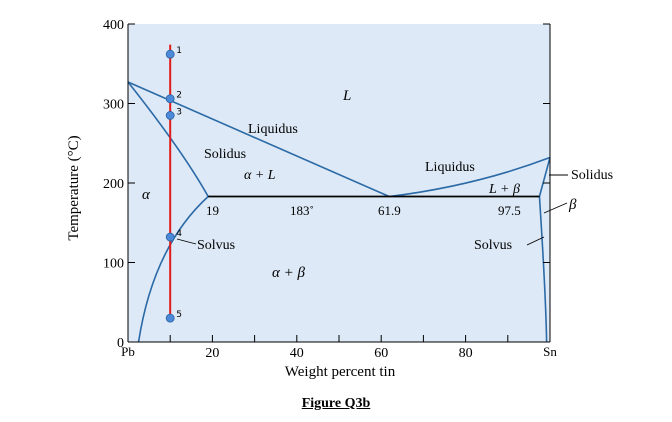  Describe the element at coordinates (179, 112) in the screenshot. I see `alloy-point-label-3: 3` at that location.